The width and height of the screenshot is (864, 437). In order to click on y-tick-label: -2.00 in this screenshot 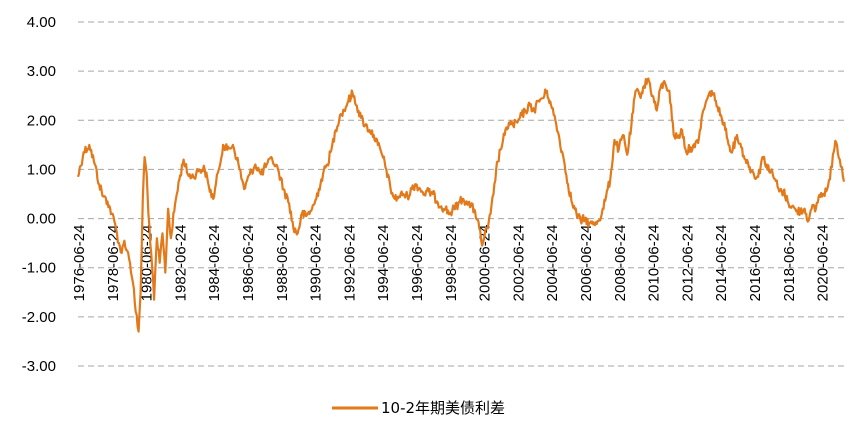, I will do `click(39, 317)`.